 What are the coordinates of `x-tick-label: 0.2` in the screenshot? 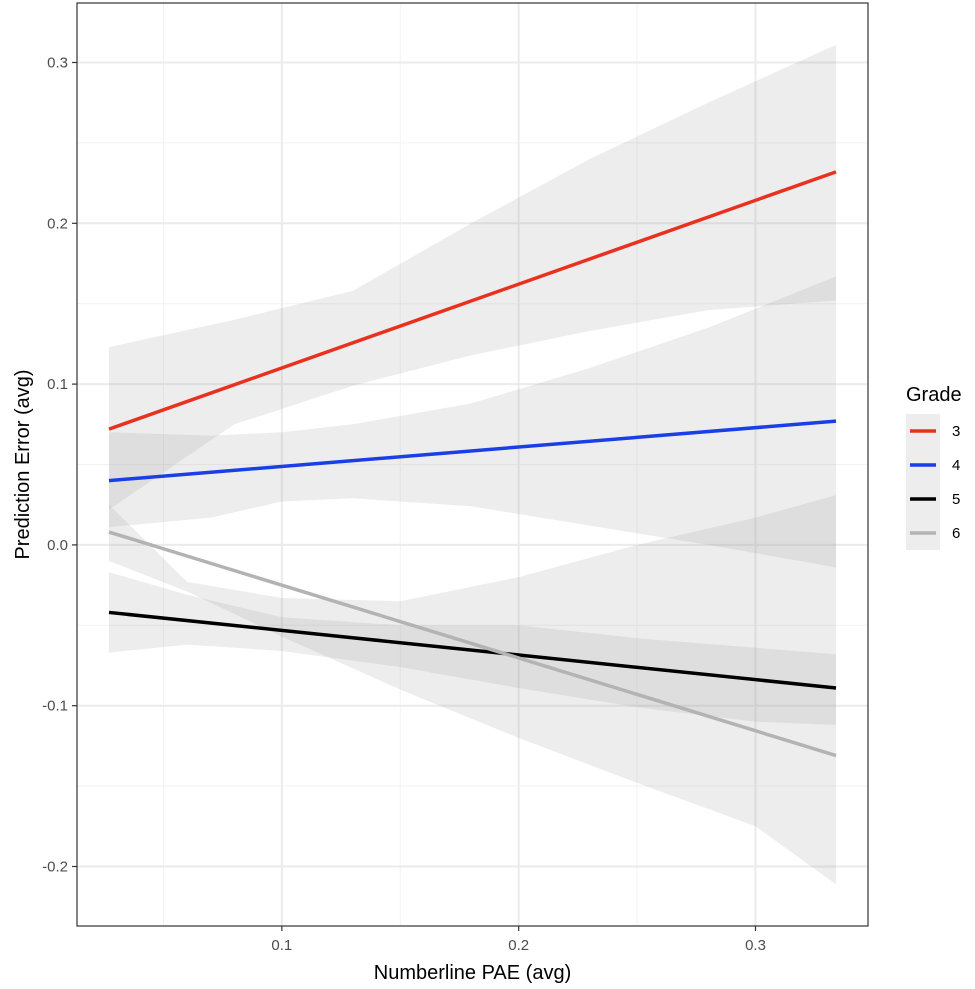 It's located at (518, 945).